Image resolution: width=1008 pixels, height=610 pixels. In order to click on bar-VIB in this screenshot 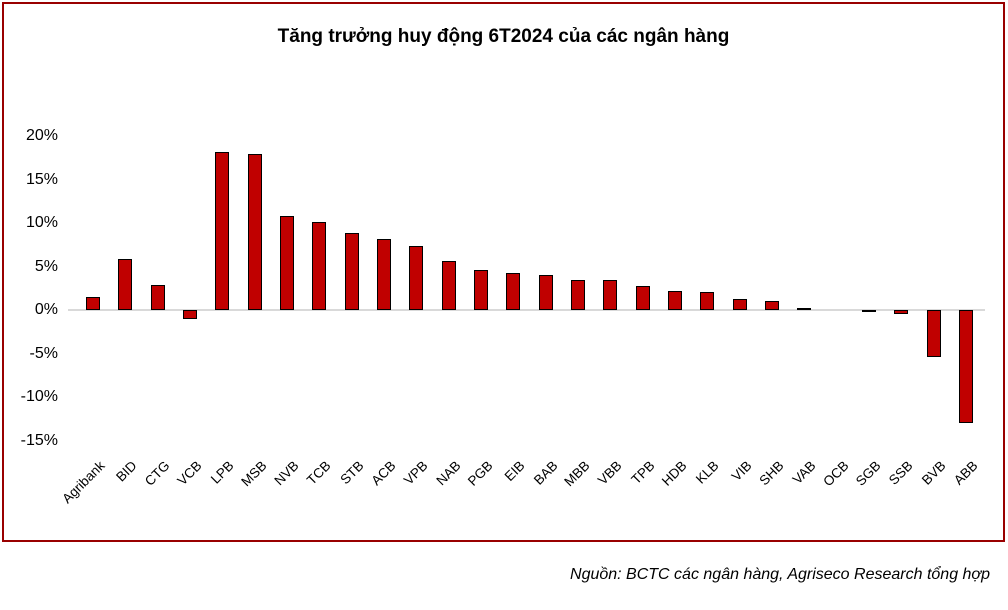, I will do `click(739, 304)`.